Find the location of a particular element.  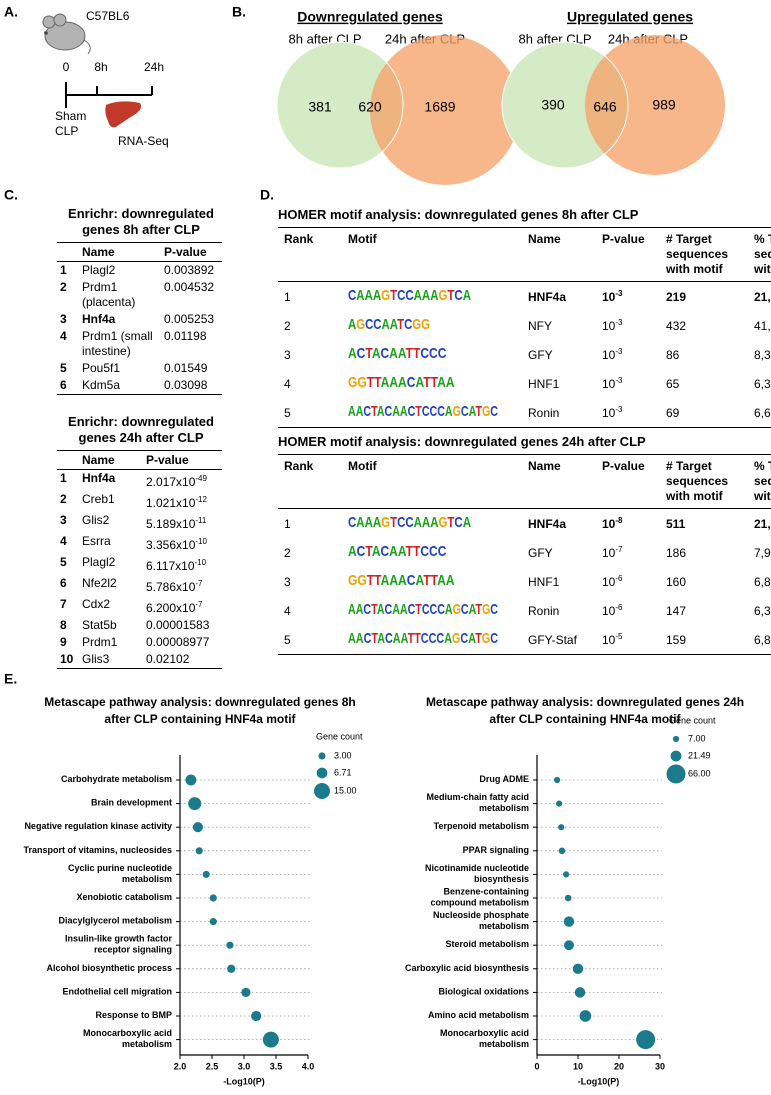

p-cell: 0.01549 is located at coordinates (191, 368).